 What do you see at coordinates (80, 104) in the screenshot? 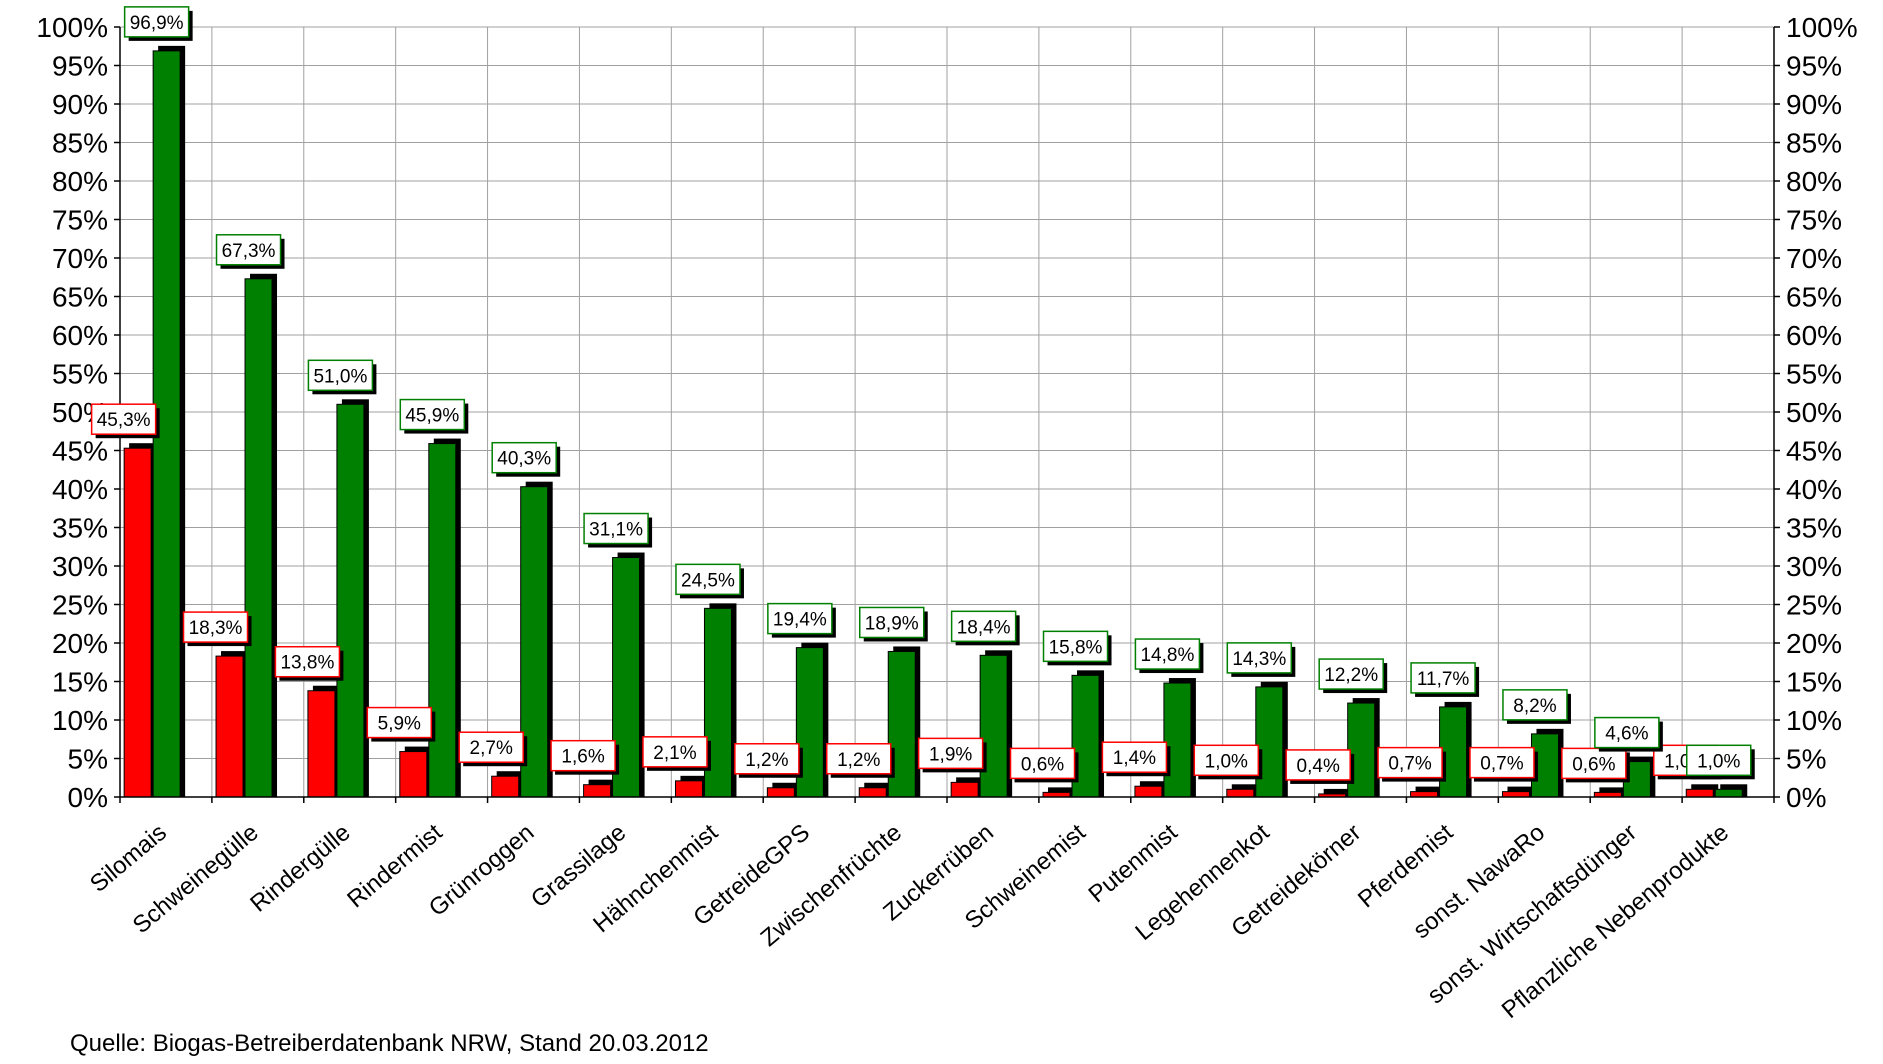
I see `y-tick-label: 90%` at bounding box center [80, 104].